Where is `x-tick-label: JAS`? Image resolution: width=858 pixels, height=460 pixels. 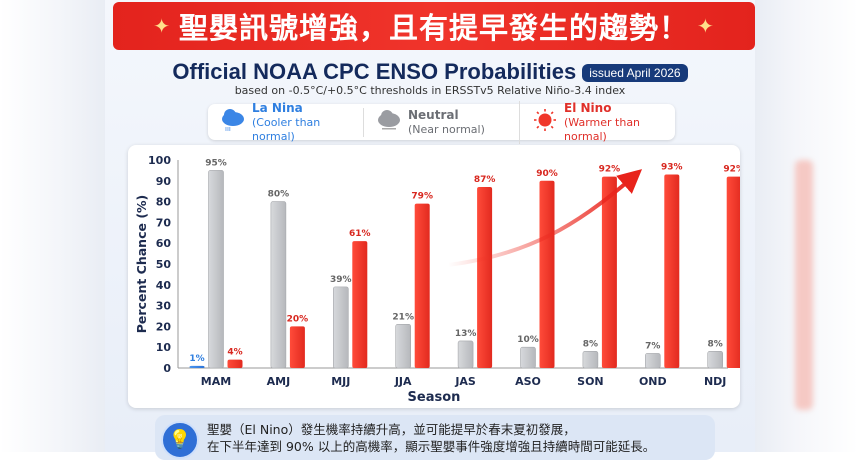 x-tick-label: JAS is located at coordinates (465, 381).